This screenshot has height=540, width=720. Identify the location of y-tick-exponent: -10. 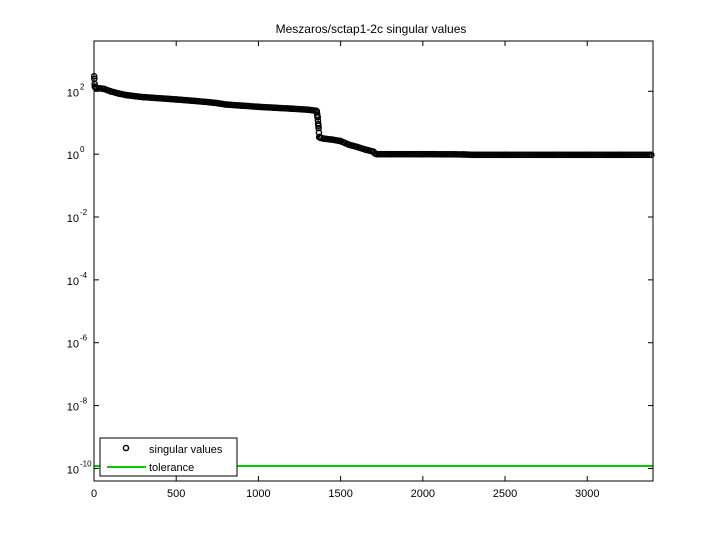
(86, 463).